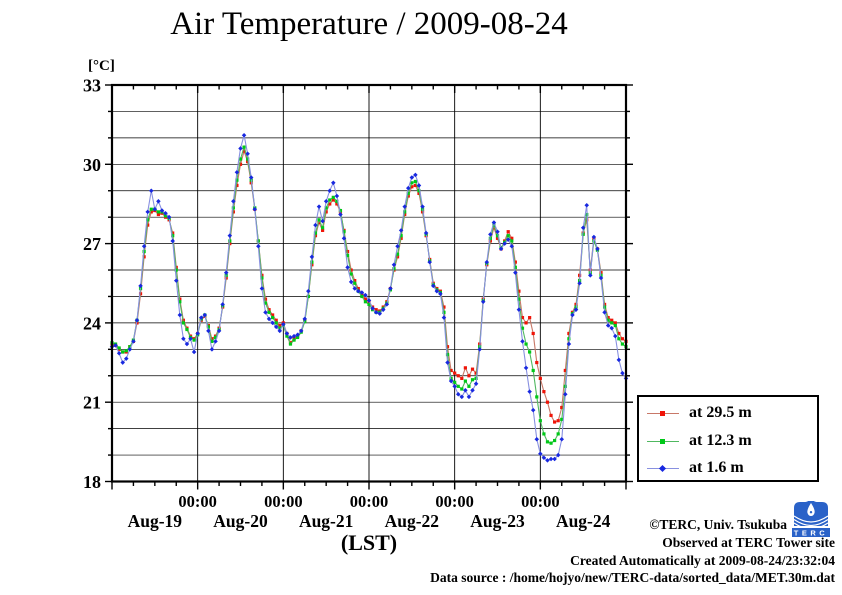  Describe the element at coordinates (369, 542) in the screenshot. I see `x-axis-label: (LST)` at that location.